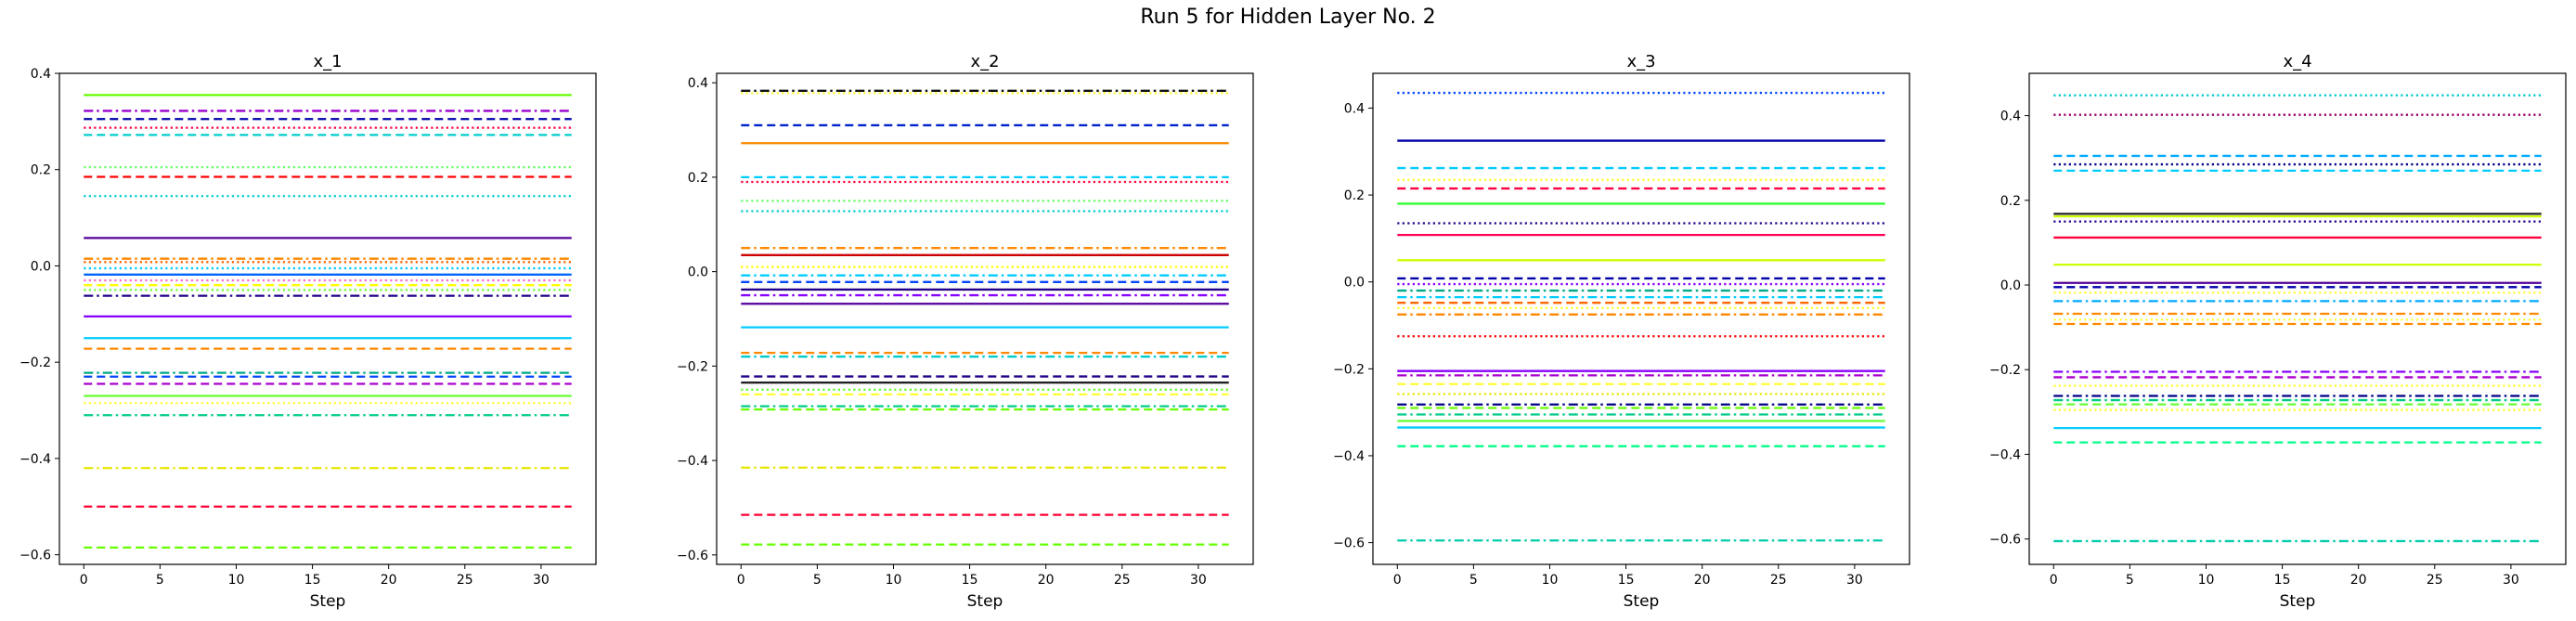 The image size is (2576, 621). What do you see at coordinates (327, 61) in the screenshot?
I see `subplot-title: x_1` at bounding box center [327, 61].